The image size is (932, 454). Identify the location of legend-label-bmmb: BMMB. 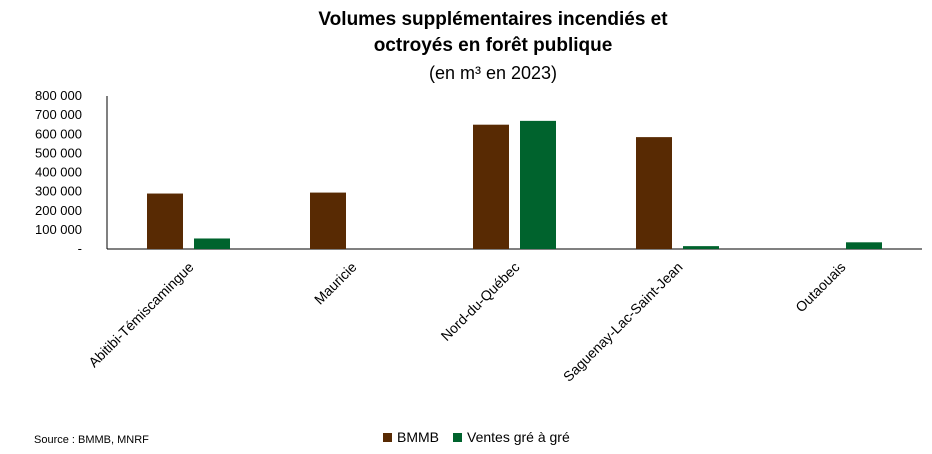
(418, 437).